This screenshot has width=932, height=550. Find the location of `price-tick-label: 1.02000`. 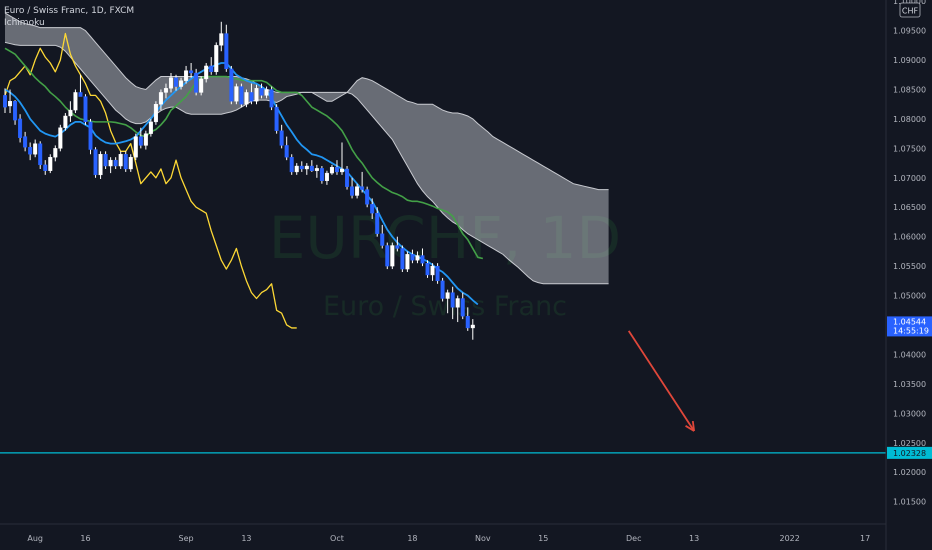

price-tick-label: 1.02000 is located at coordinates (909, 472).